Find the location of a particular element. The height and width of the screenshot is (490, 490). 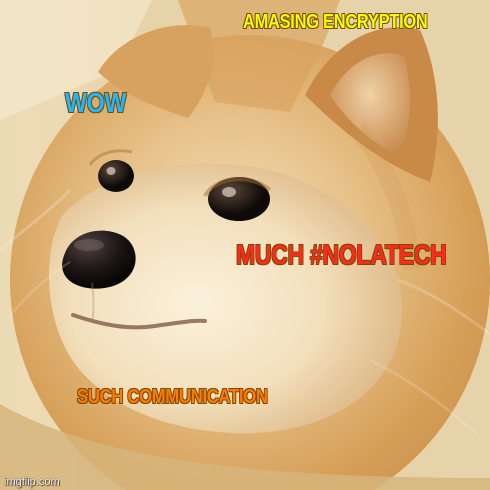

caption-middle-right: MUCH #NOLATECH is located at coordinates (341, 254).